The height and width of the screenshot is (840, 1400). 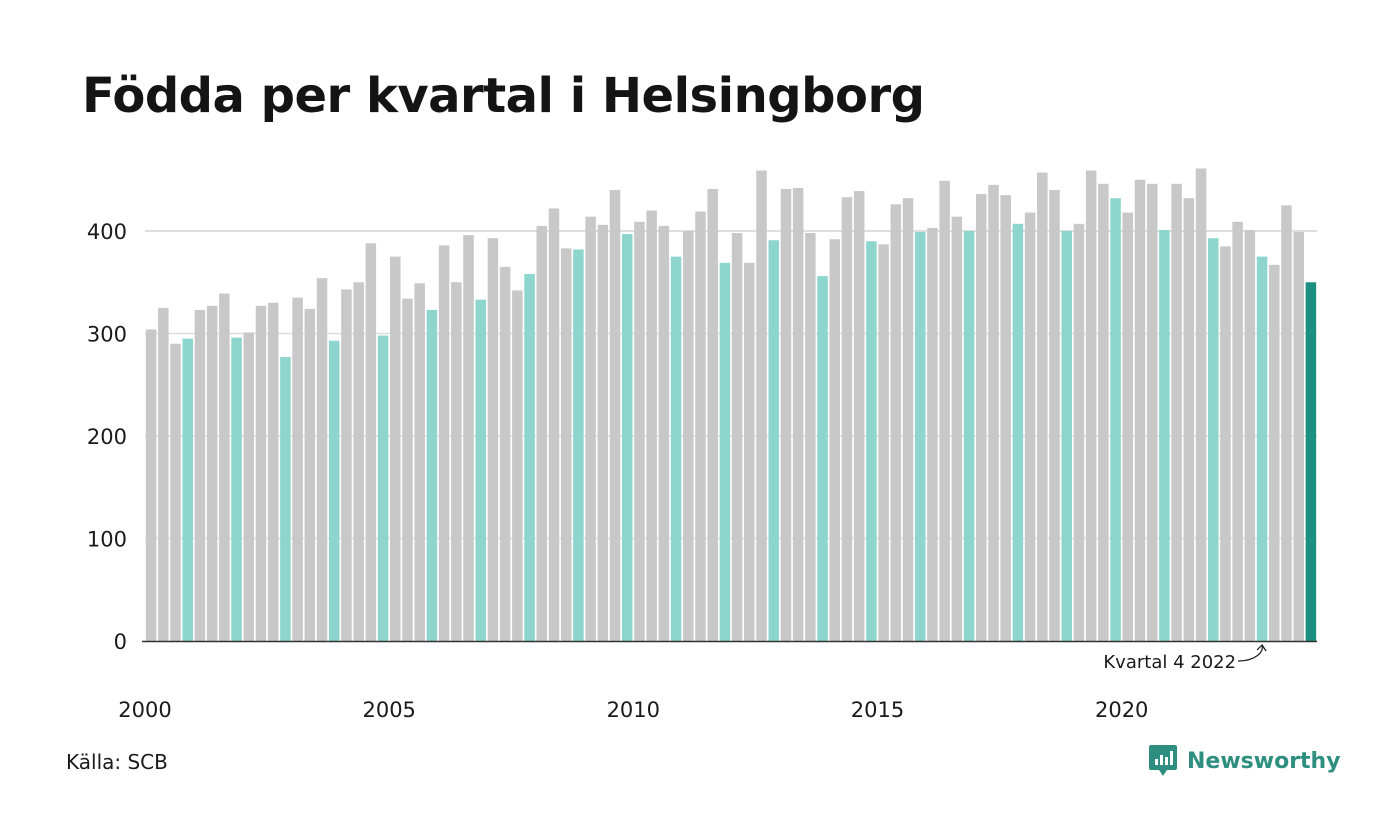 I want to click on x-tick-label: 2005, so click(x=388, y=710).